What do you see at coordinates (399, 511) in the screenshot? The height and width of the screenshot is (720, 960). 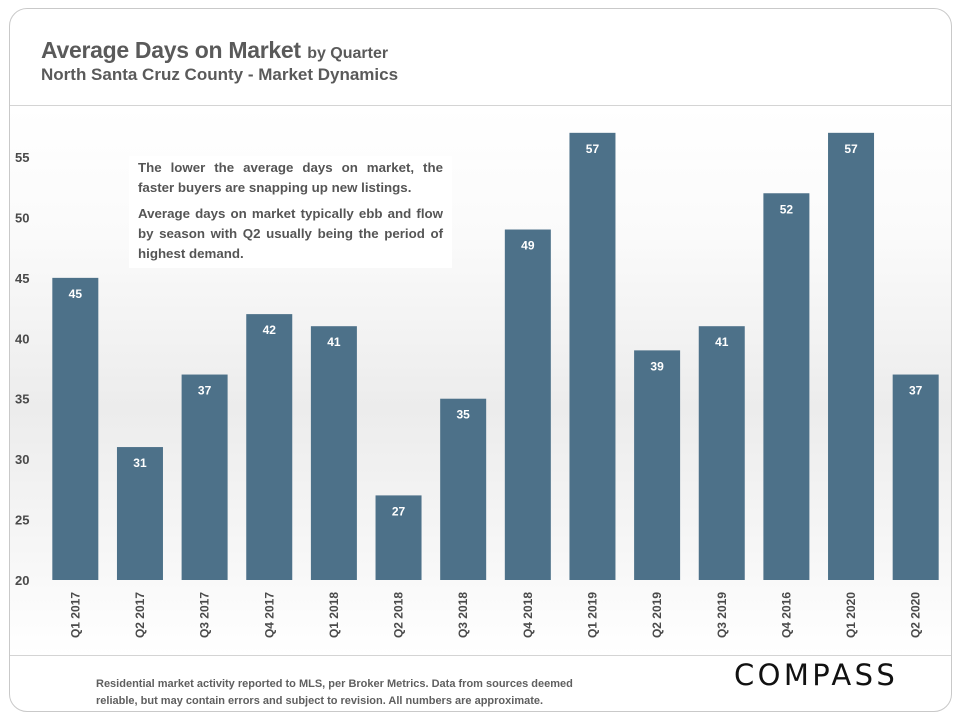 I see `data-label: 27` at bounding box center [399, 511].